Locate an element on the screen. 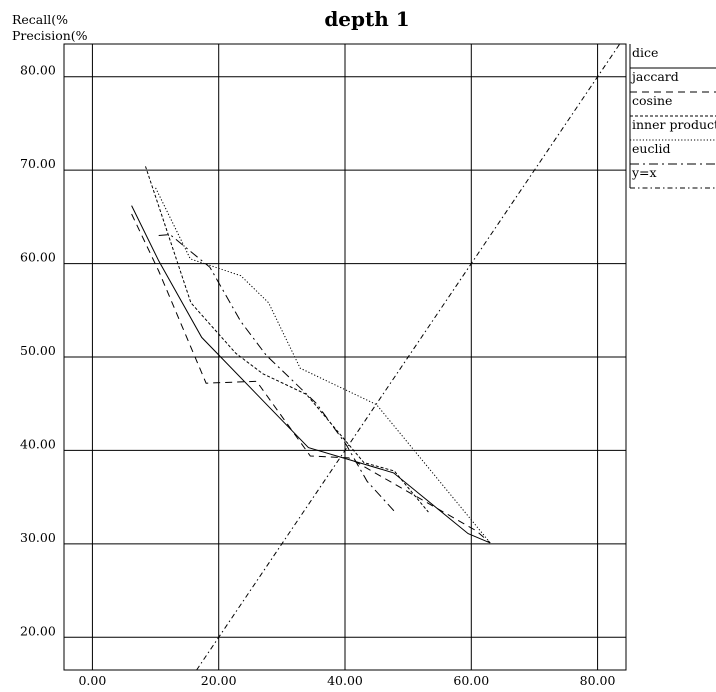 The width and height of the screenshot is (716, 692). x-tick-label: 20.00 is located at coordinates (219, 680).